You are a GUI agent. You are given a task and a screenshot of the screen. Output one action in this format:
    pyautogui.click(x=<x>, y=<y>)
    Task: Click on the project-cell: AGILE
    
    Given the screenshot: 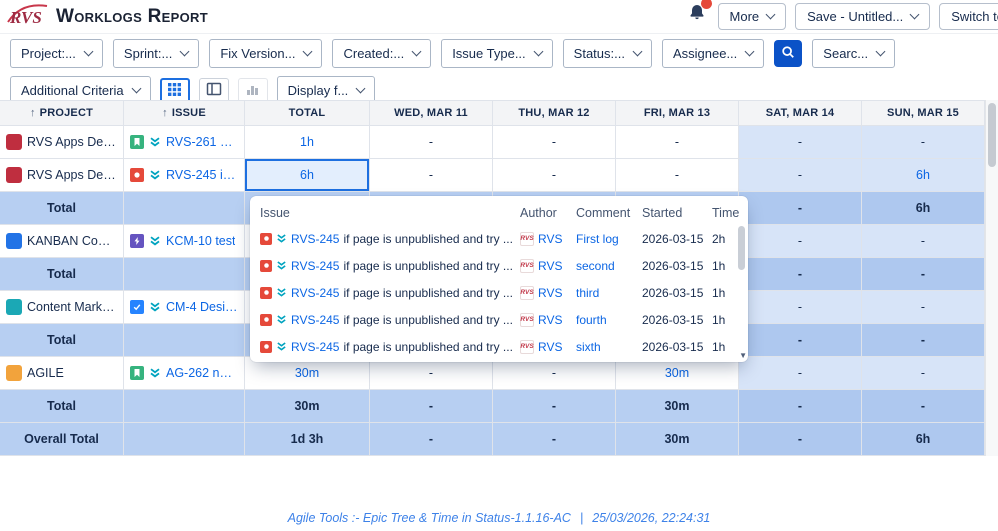 What is the action you would take?
    pyautogui.click(x=62, y=373)
    